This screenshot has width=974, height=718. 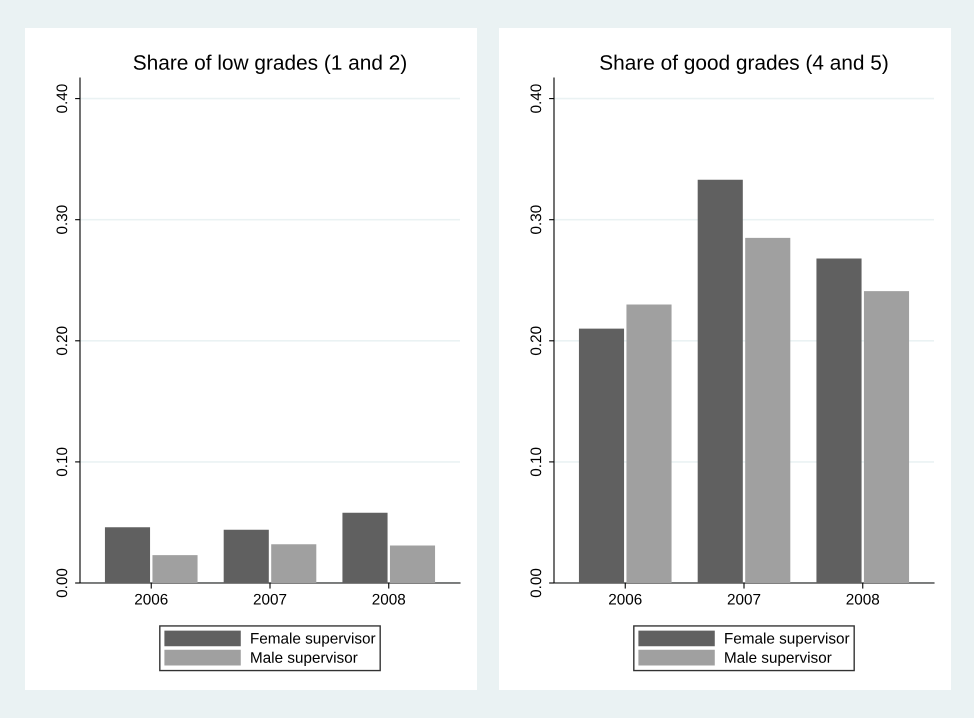 I want to click on chart-title: Share of low grades (1 and 2), so click(x=270, y=64).